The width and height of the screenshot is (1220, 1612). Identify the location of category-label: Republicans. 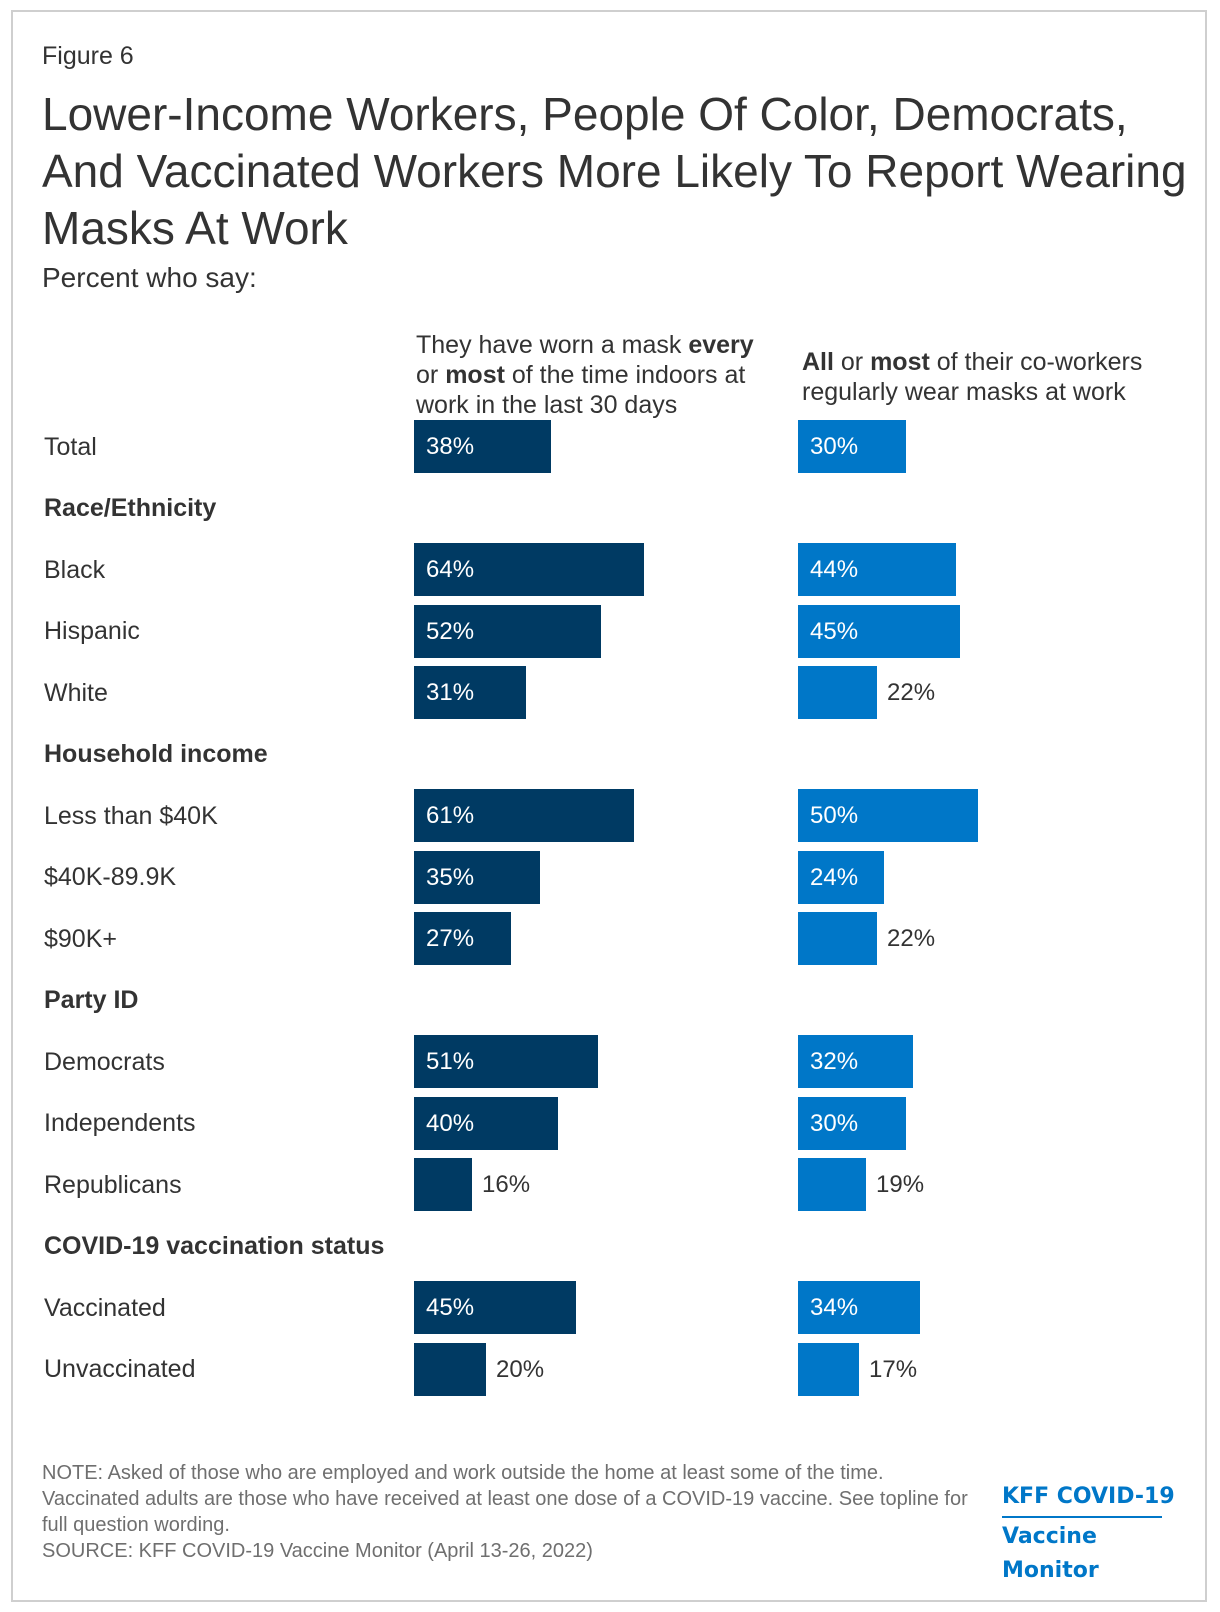
(113, 1184).